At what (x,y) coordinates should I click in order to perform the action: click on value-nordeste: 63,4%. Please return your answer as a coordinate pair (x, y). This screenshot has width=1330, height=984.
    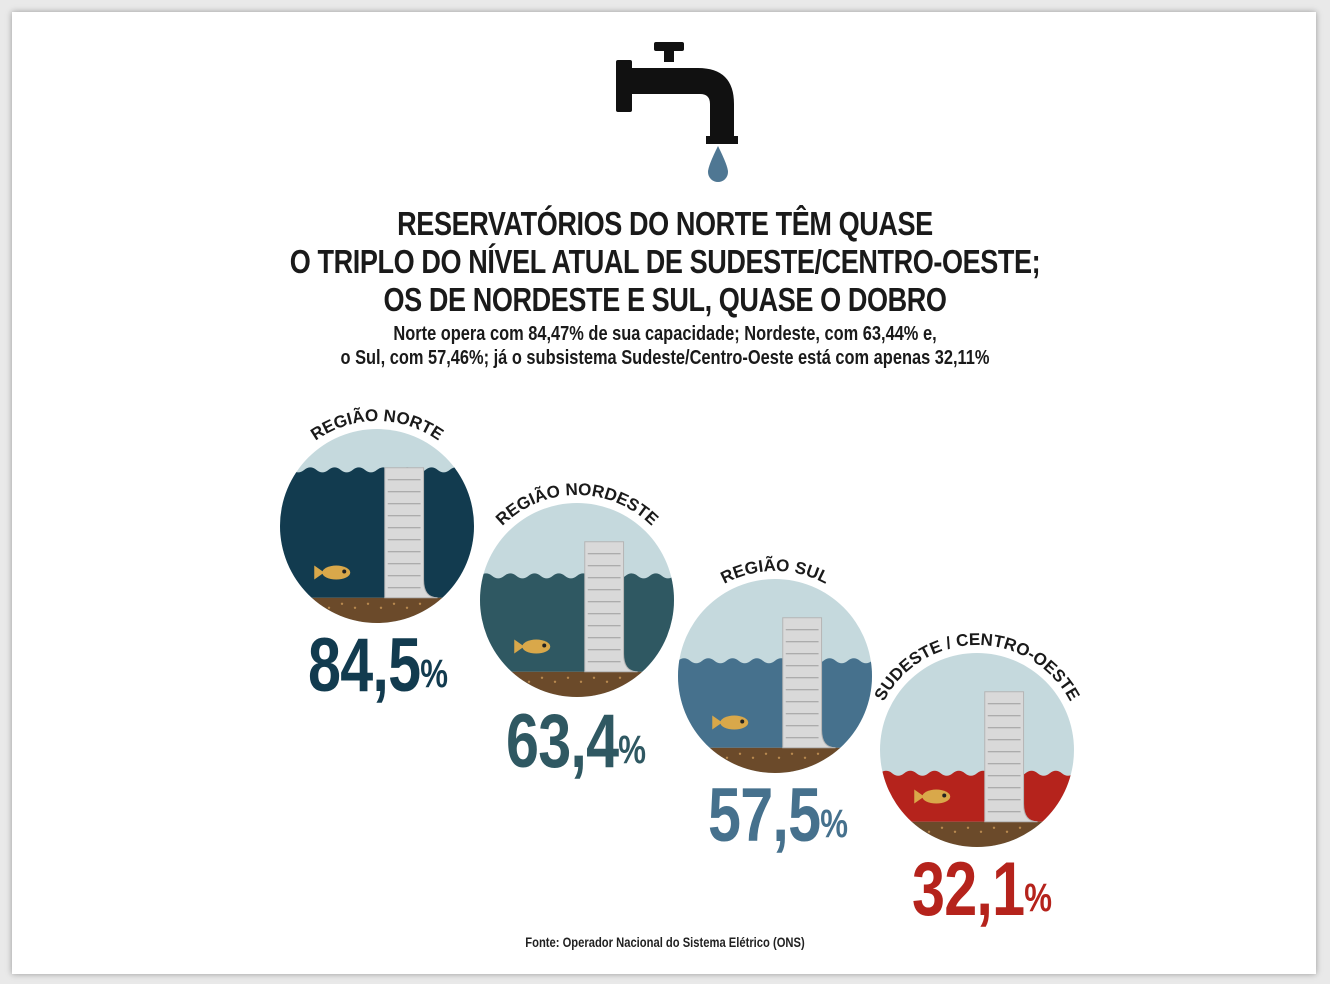
    Looking at the image, I should click on (576, 742).